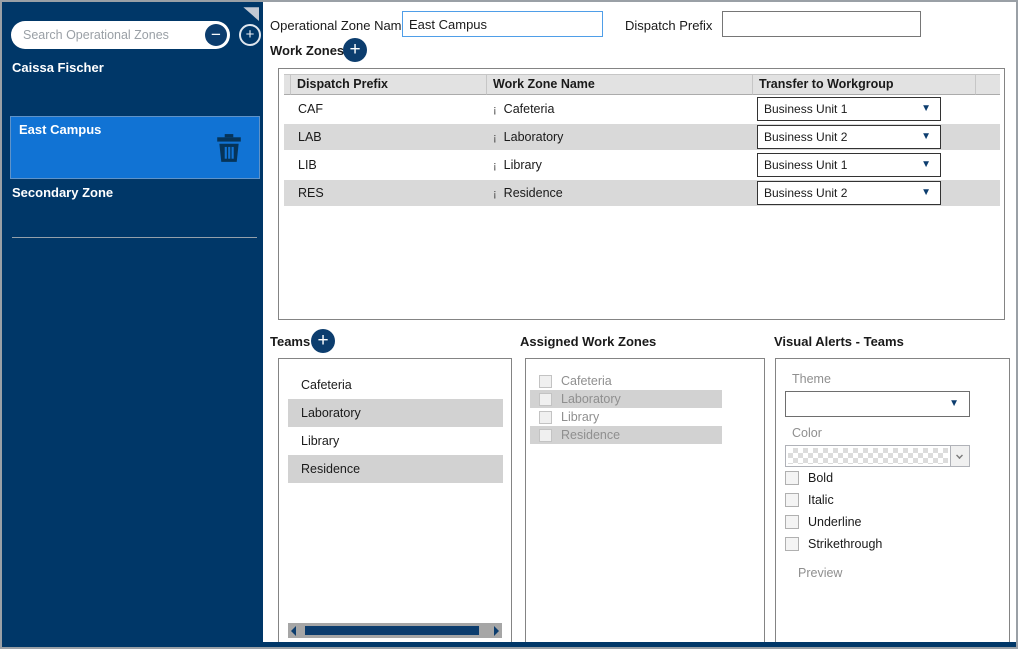 This screenshot has height=649, width=1018. What do you see at coordinates (620, 193) in the screenshot?
I see `work-zone-name-cell: ¡ Residence` at bounding box center [620, 193].